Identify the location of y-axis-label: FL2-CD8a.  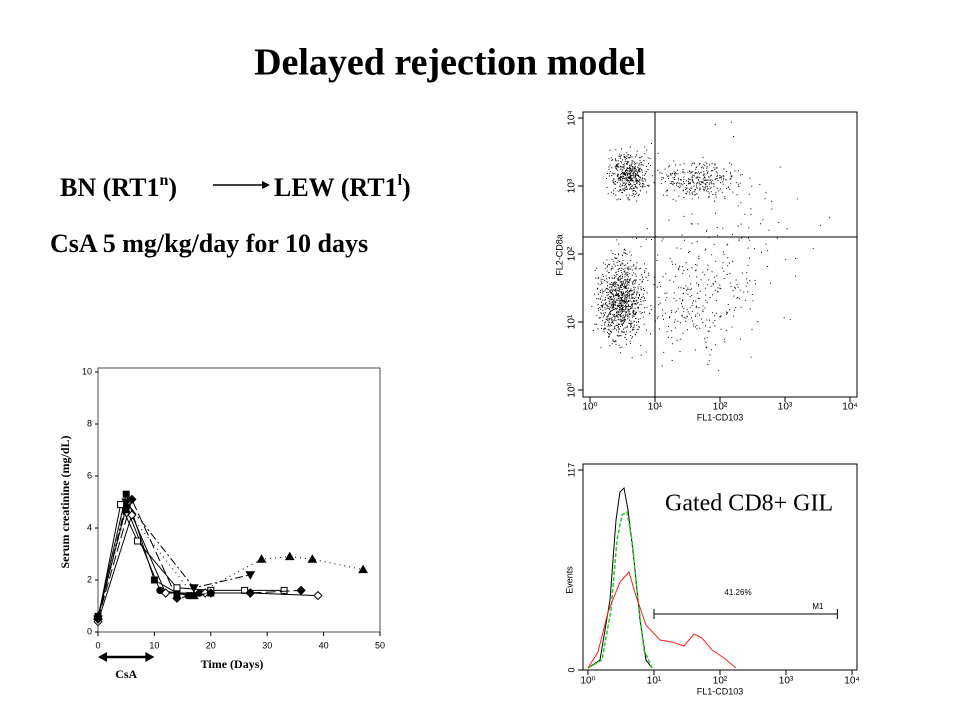
(559, 255).